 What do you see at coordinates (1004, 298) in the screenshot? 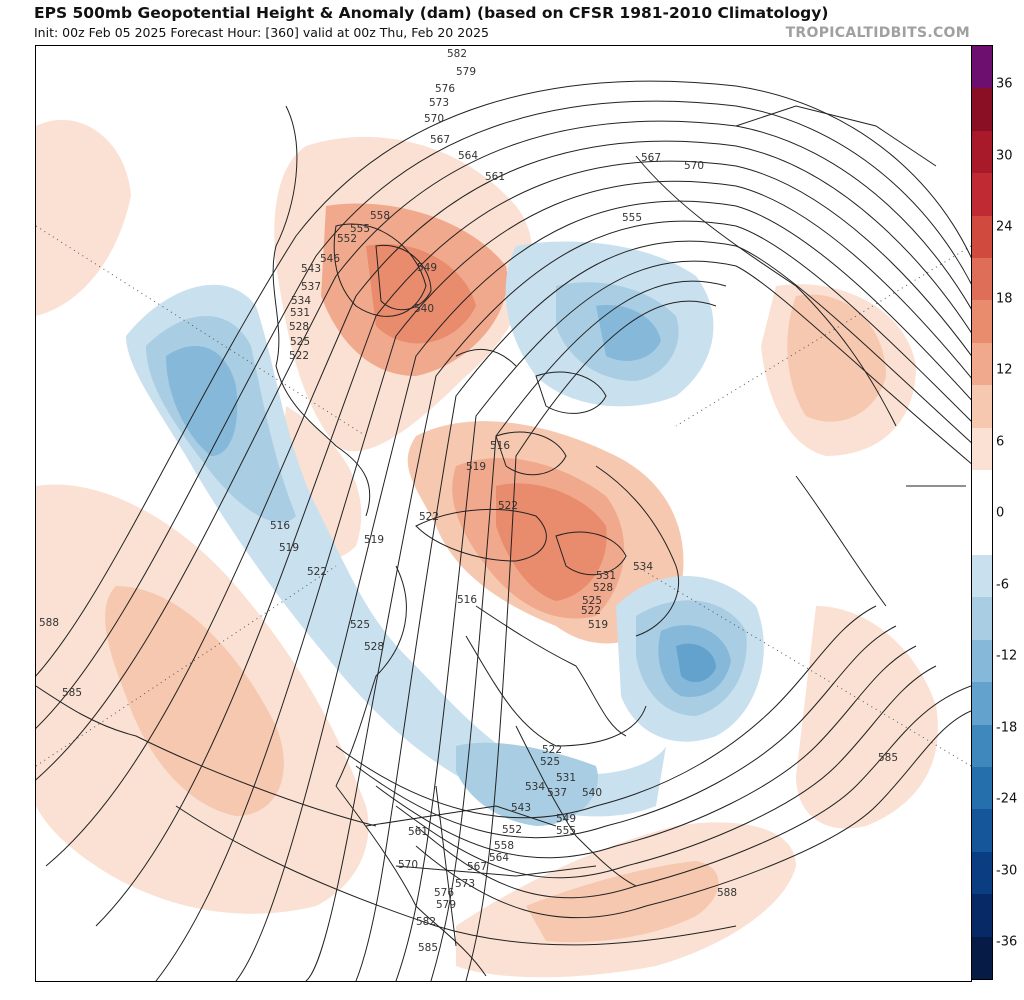
I see `colorbar-tick-label: 18` at bounding box center [1004, 298].